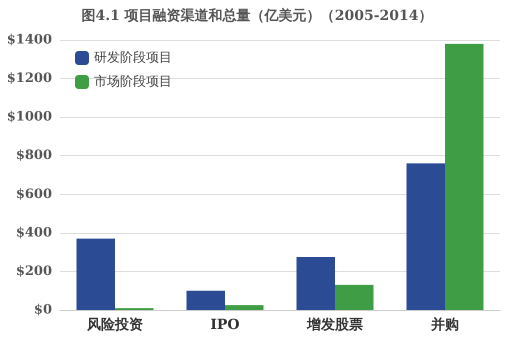 The image size is (514, 342). Describe the element at coordinates (29, 40) in the screenshot. I see `y-tick-label: $1400` at that location.